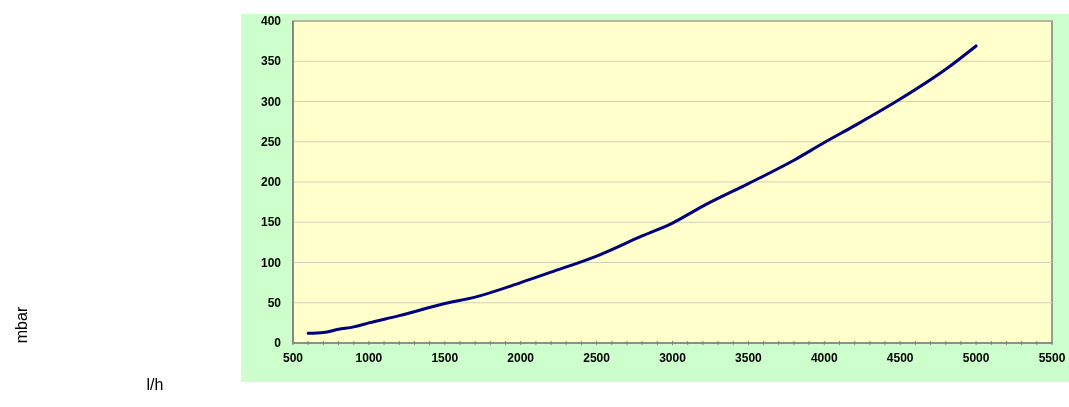 Image resolution: width=1069 pixels, height=407 pixels. Describe the element at coordinates (271, 262) in the screenshot. I see `y-tick-label: 100` at that location.